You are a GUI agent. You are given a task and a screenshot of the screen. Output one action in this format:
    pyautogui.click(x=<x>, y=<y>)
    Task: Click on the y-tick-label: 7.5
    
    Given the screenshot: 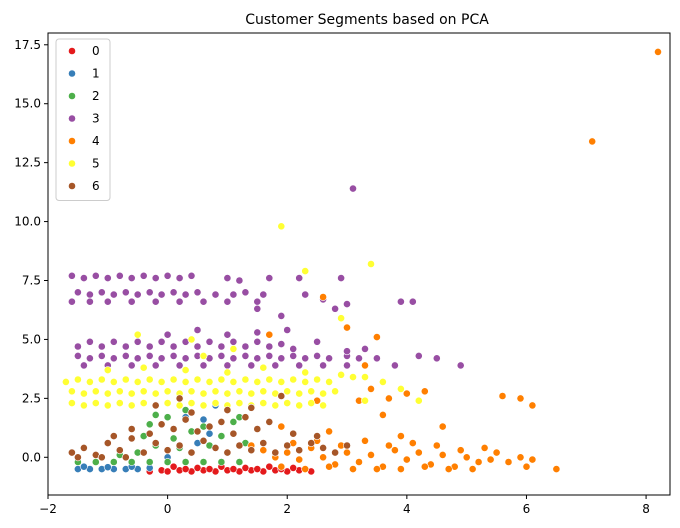 What is the action you would take?
    pyautogui.click(x=31, y=281)
    